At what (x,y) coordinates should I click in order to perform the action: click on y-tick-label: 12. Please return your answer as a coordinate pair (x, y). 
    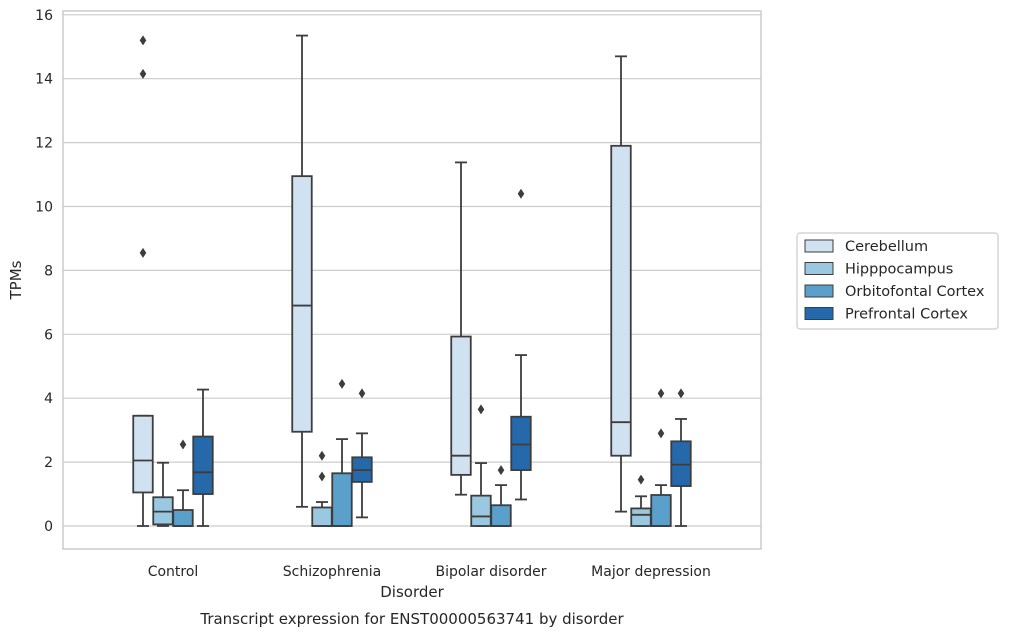
    Looking at the image, I should click on (44, 144).